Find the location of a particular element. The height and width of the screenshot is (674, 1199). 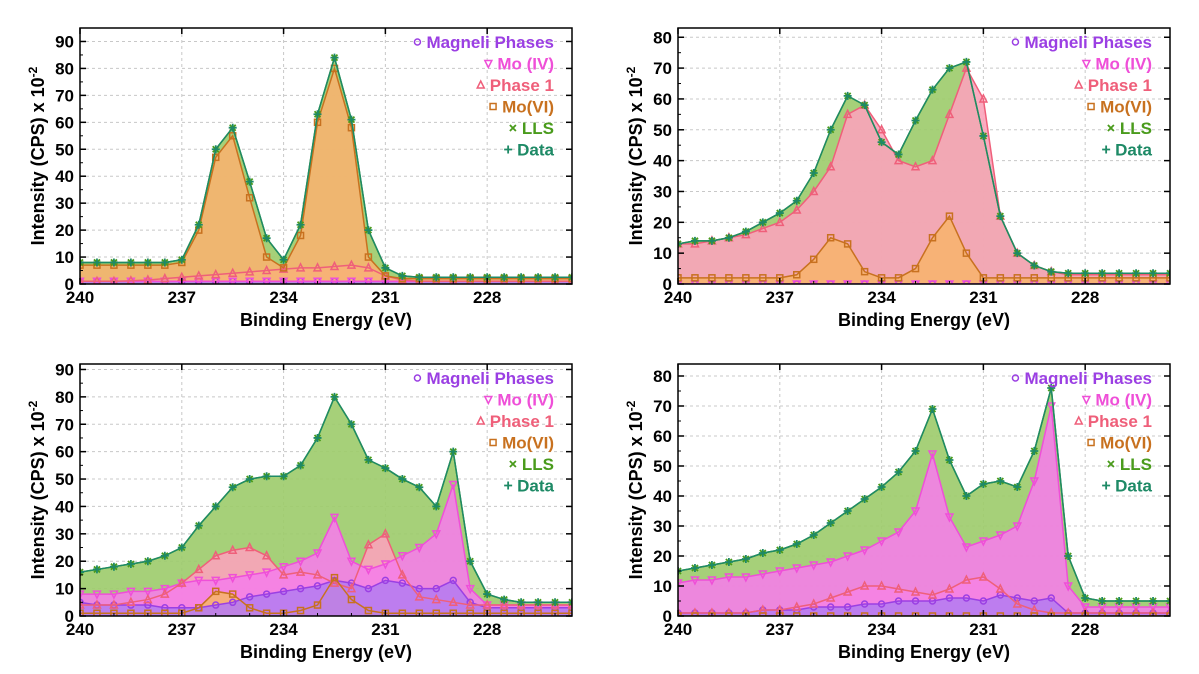

point-lls is located at coordinates (570, 277).